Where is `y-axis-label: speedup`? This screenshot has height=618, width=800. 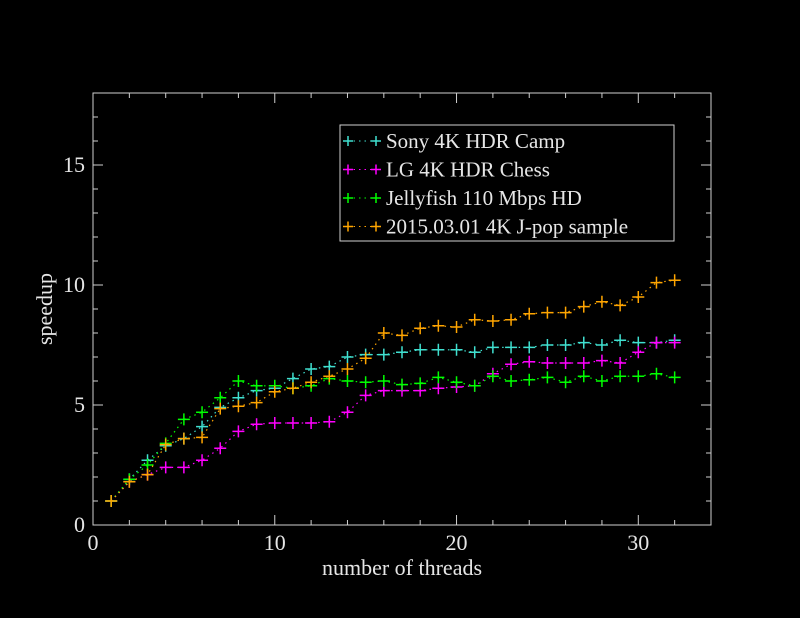 y-axis-label: speedup is located at coordinates (44, 309).